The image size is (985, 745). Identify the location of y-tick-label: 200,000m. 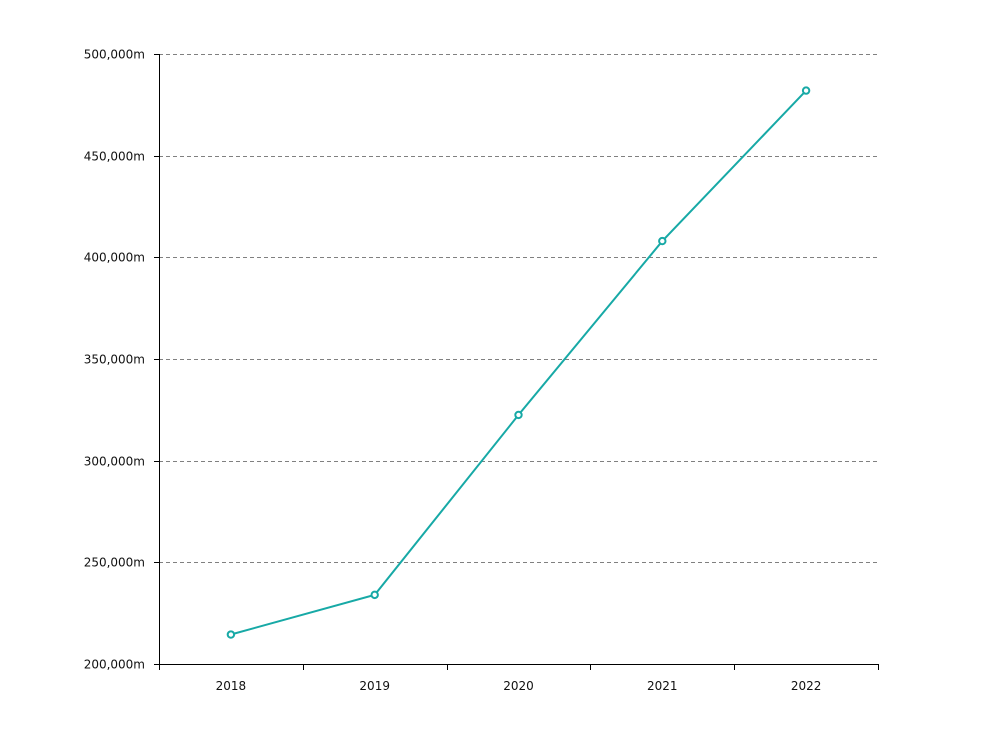
(114, 665).